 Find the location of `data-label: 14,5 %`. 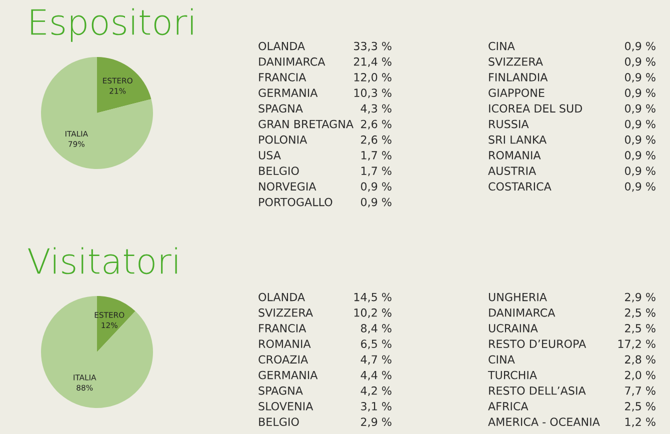

data-label: 14,5 % is located at coordinates (373, 297).